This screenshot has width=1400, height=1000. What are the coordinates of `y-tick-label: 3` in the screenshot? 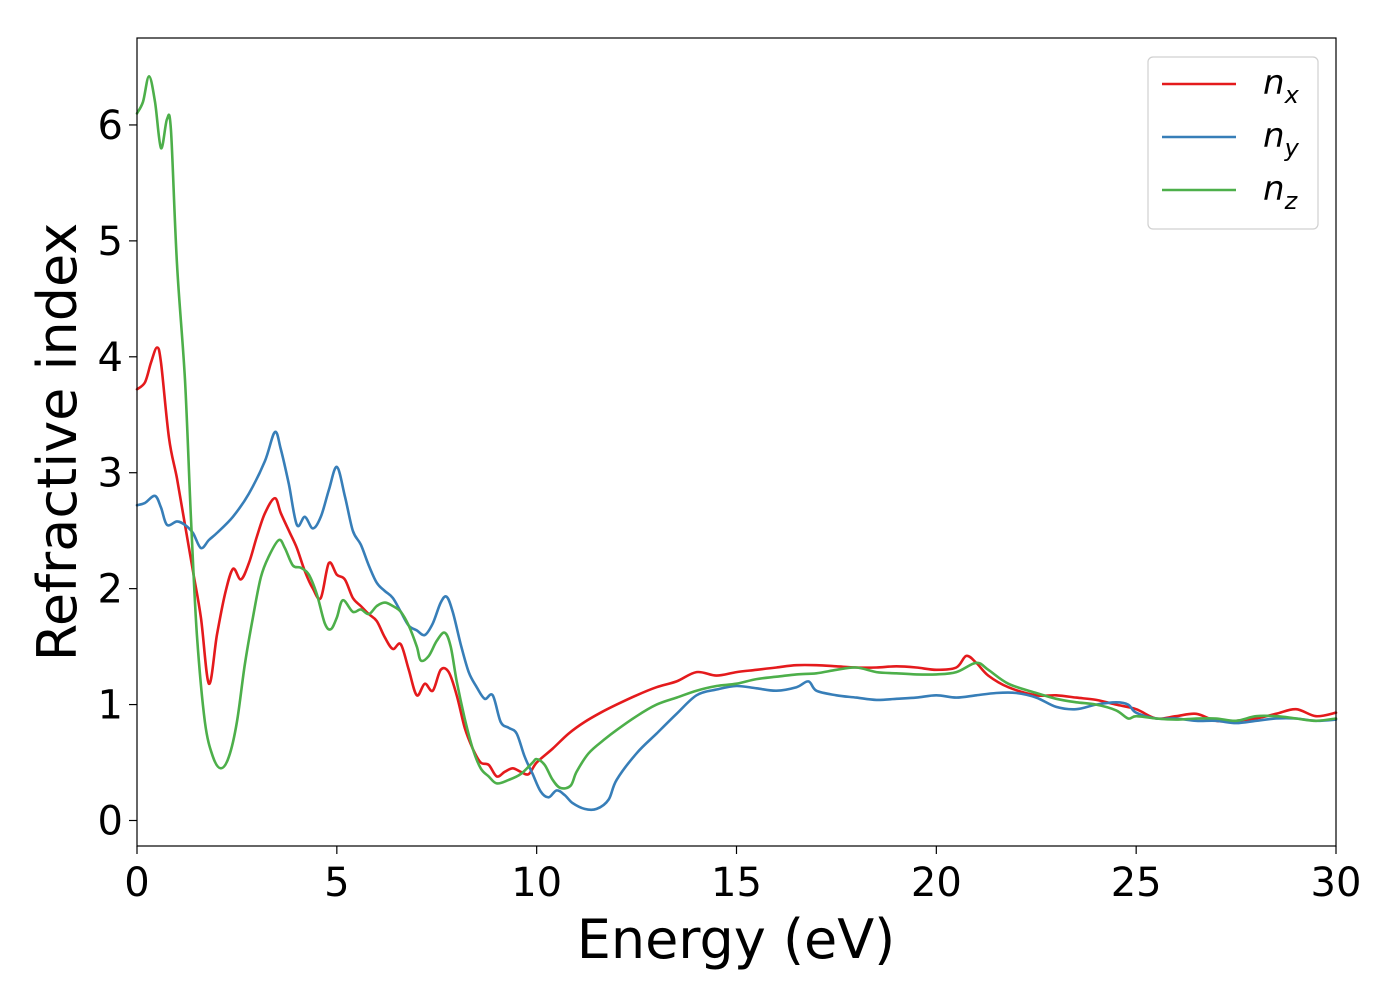 It's located at (110, 474).